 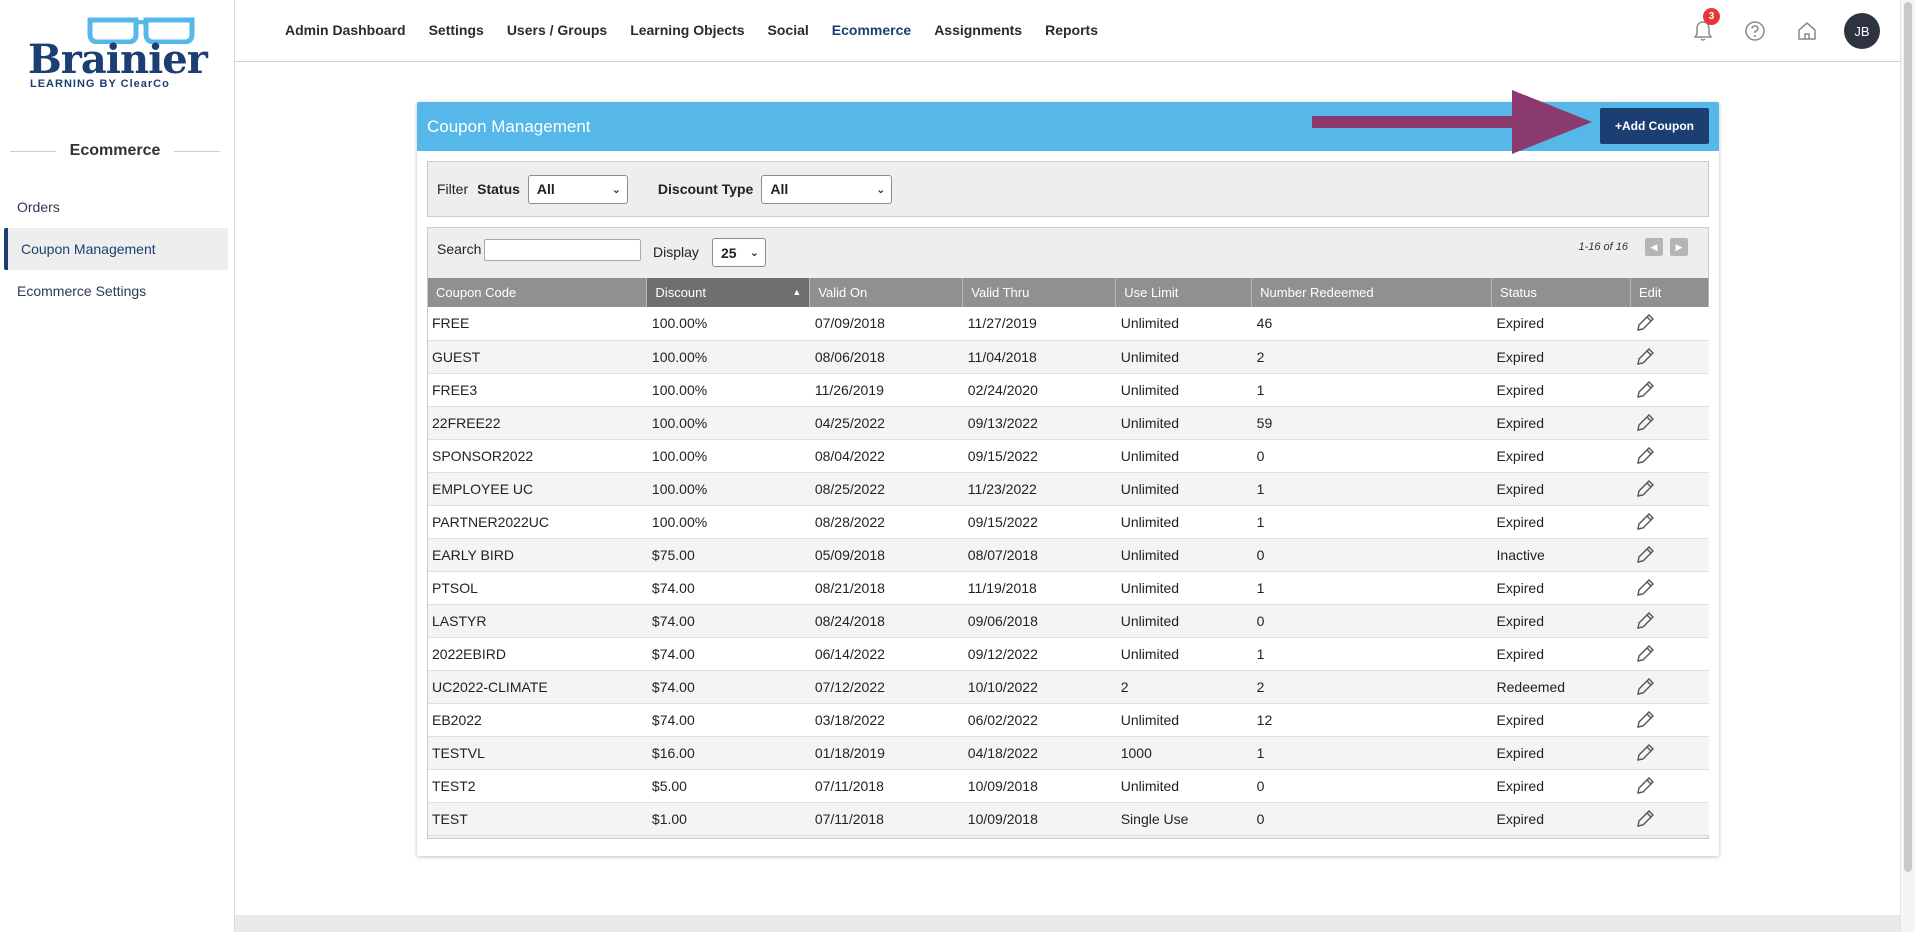 I want to click on prev-page-icon: ◀, so click(x=1654, y=247).